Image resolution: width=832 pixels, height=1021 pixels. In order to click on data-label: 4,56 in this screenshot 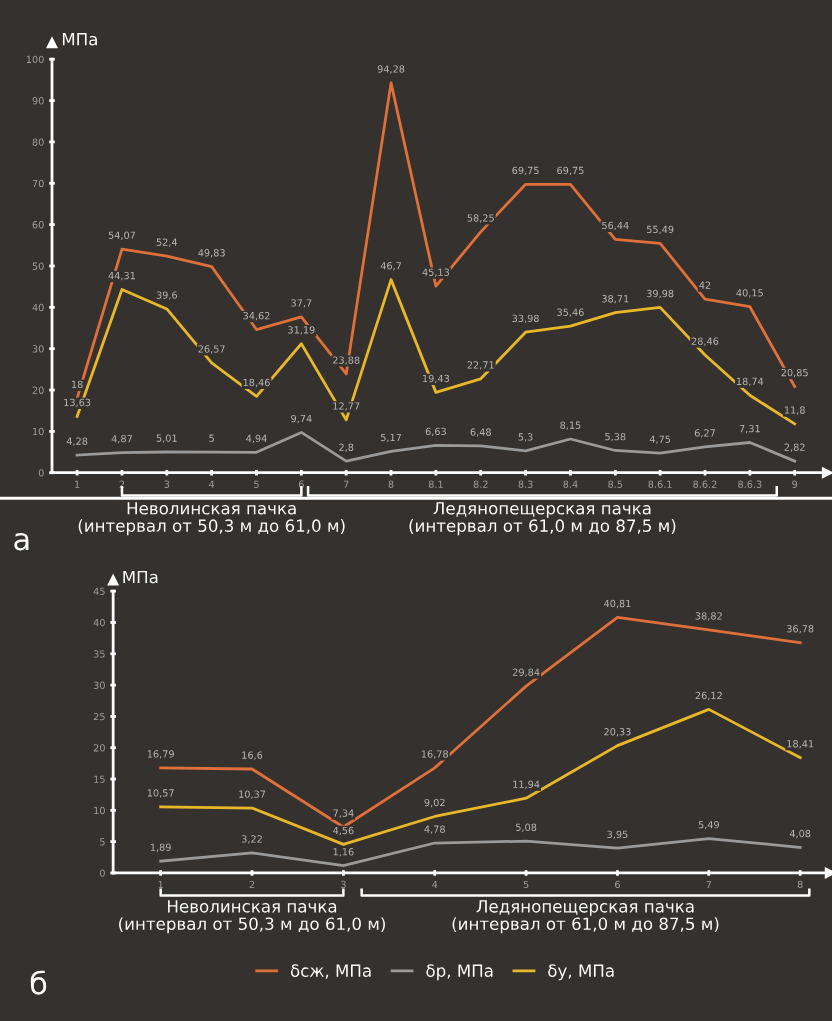, I will do `click(343, 831)`.